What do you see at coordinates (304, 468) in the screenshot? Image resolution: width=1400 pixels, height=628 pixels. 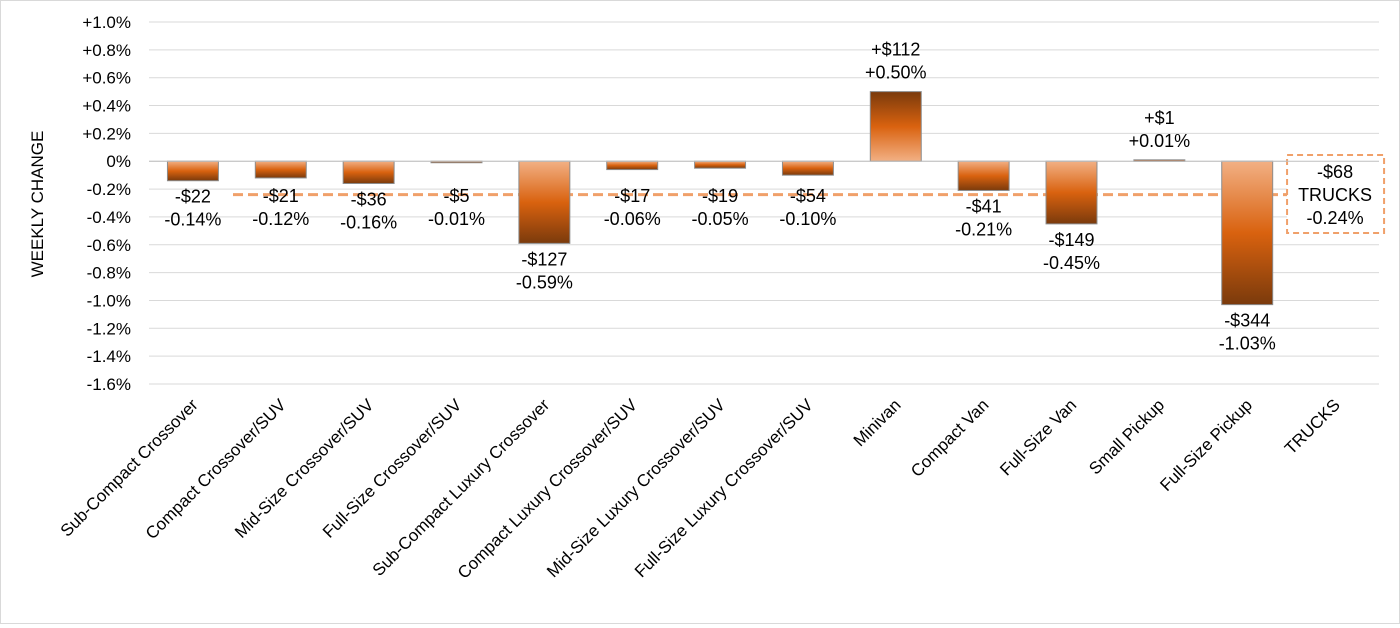 I see `x-tick-label: Mid-Size Crossover/SUV` at bounding box center [304, 468].